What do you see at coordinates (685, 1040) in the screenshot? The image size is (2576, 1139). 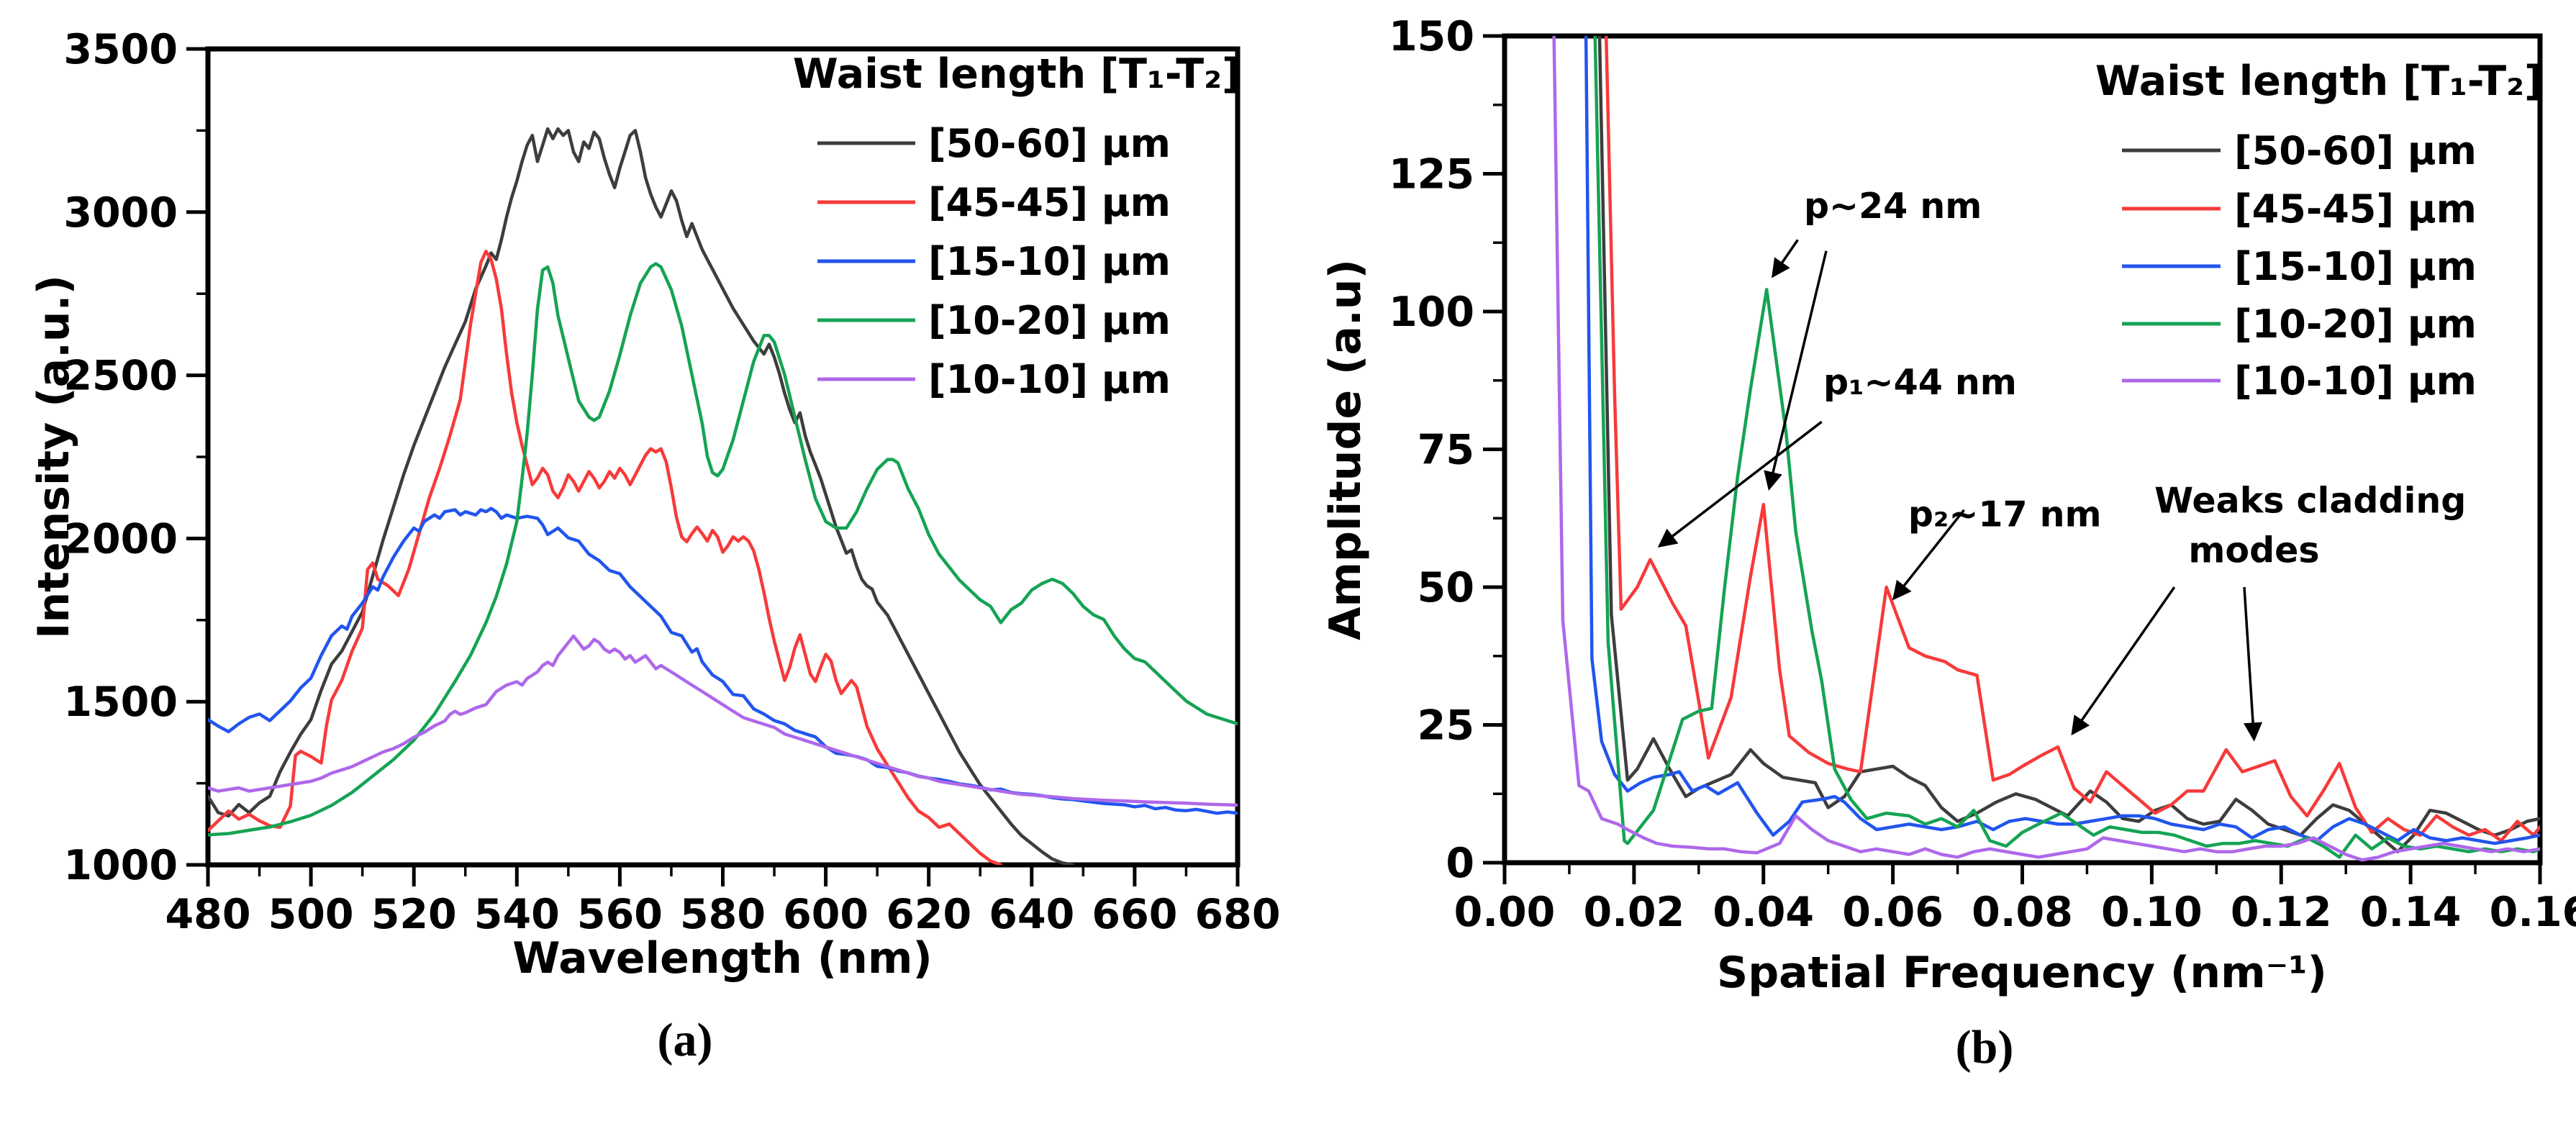 I see `panel-a-caption: (a)` at bounding box center [685, 1040].